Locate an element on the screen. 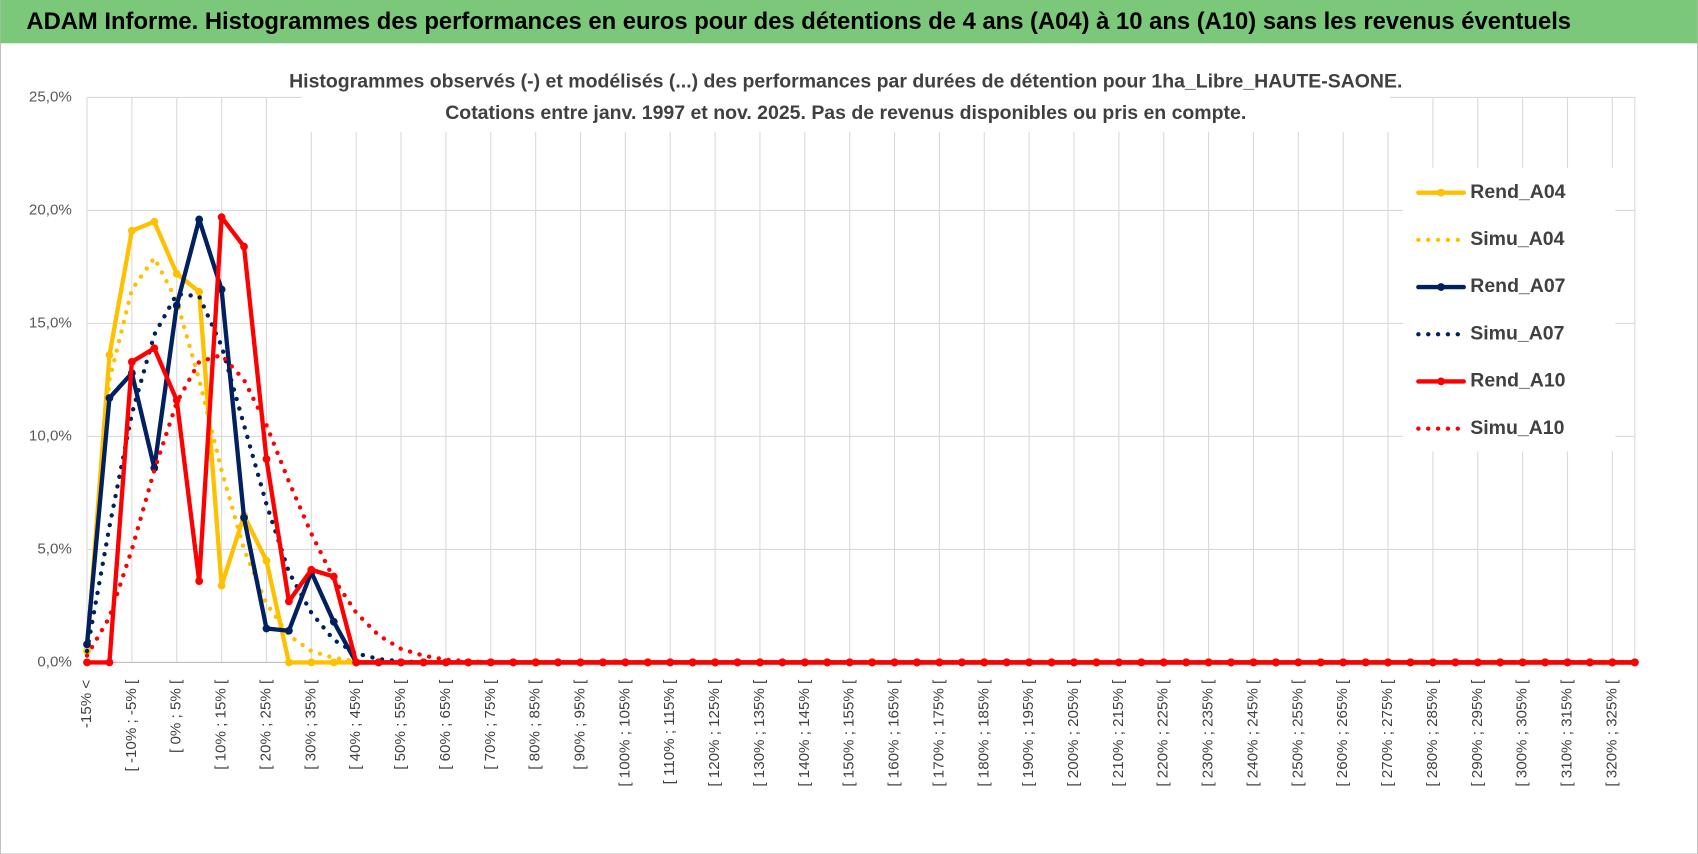 Image resolution: width=1698 pixels, height=854 pixels. x-tick-label: [ -10% ; -5% [ is located at coordinates (131, 725).